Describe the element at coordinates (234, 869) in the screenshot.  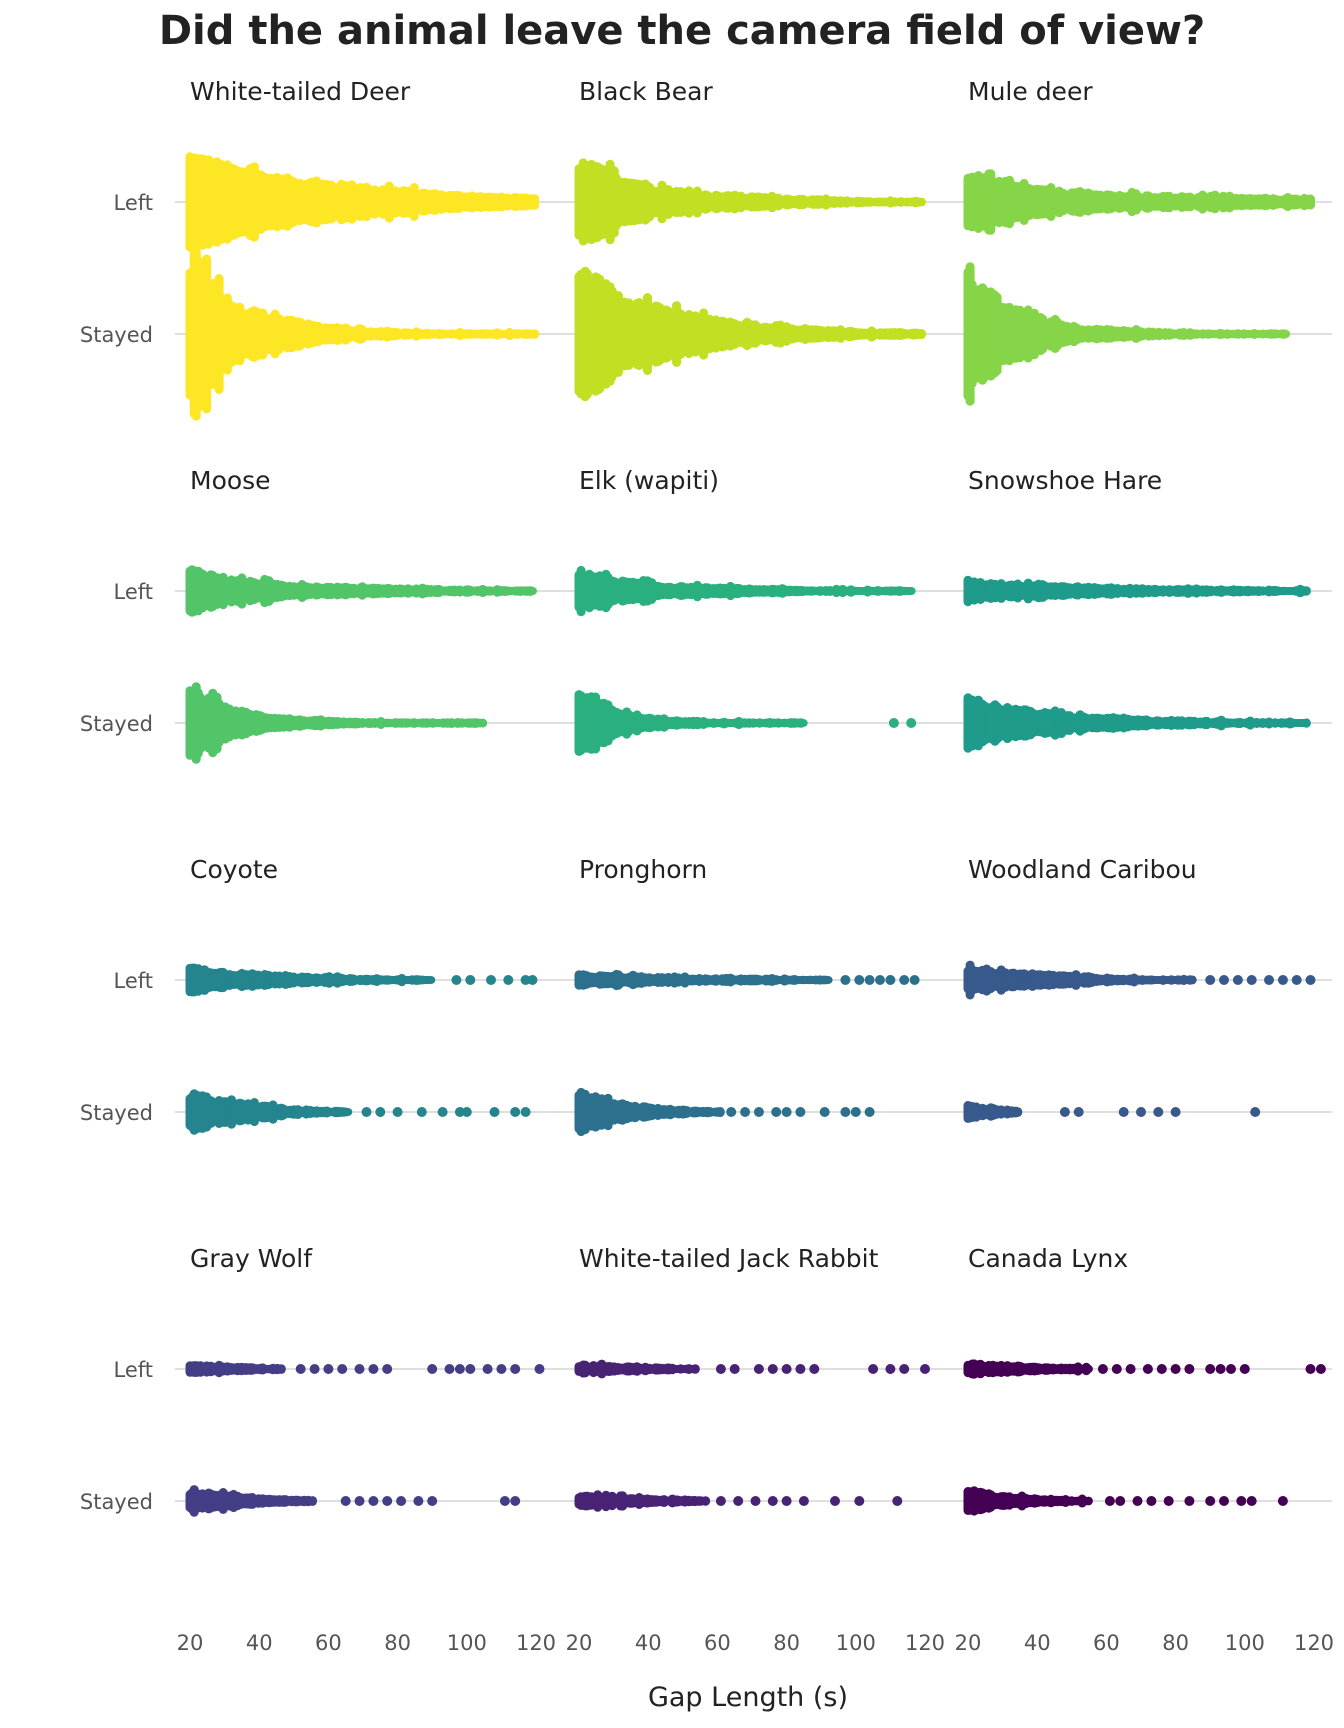
I see `panel-title: Coyote` at that location.